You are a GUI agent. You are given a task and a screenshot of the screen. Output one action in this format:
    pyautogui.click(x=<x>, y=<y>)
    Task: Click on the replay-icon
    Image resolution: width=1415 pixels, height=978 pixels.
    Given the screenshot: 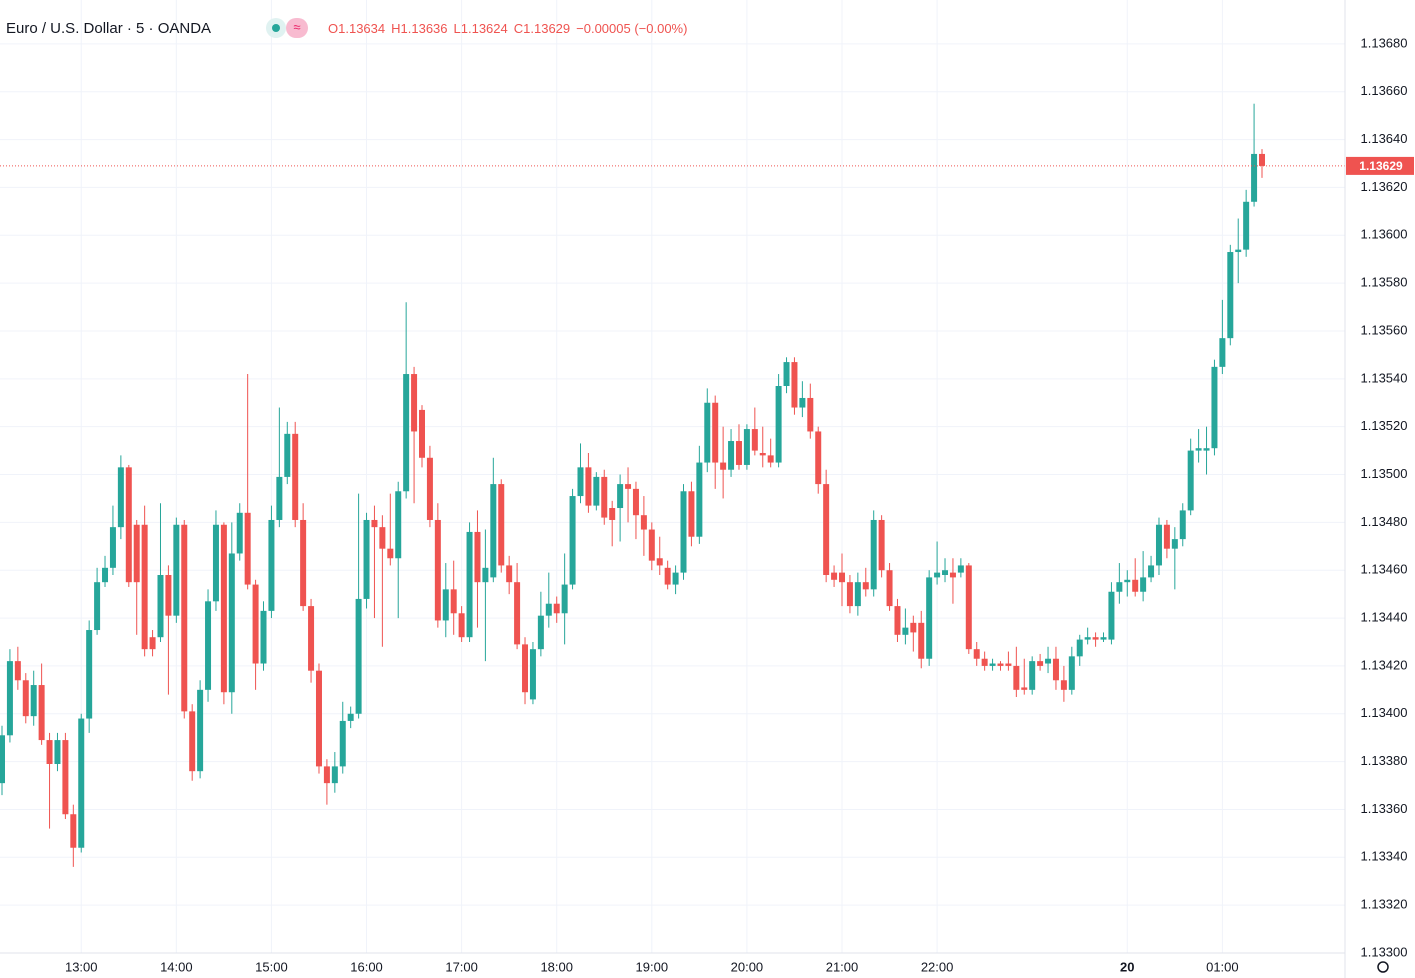 What is the action you would take?
    pyautogui.click(x=297, y=28)
    